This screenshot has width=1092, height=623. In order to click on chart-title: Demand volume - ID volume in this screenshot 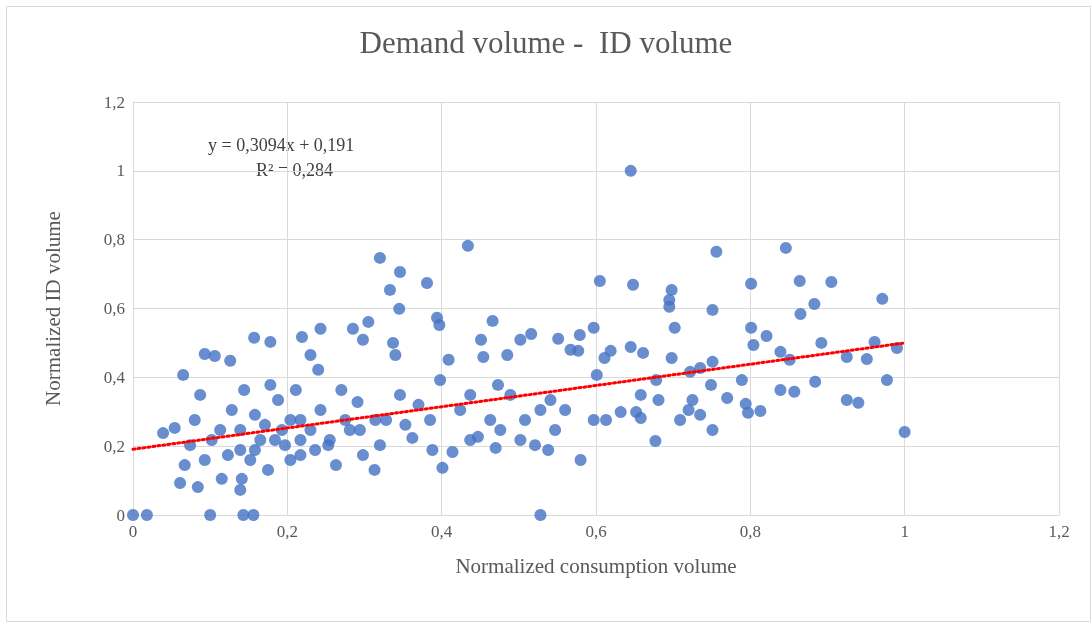, I will do `click(546, 42)`.